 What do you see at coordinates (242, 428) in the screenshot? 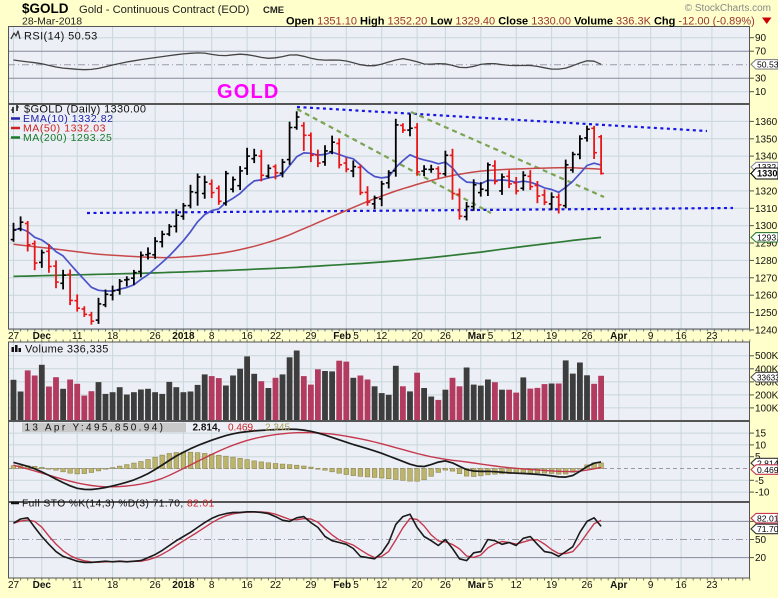
I see `svg-text: 0.469,` at bounding box center [242, 428].